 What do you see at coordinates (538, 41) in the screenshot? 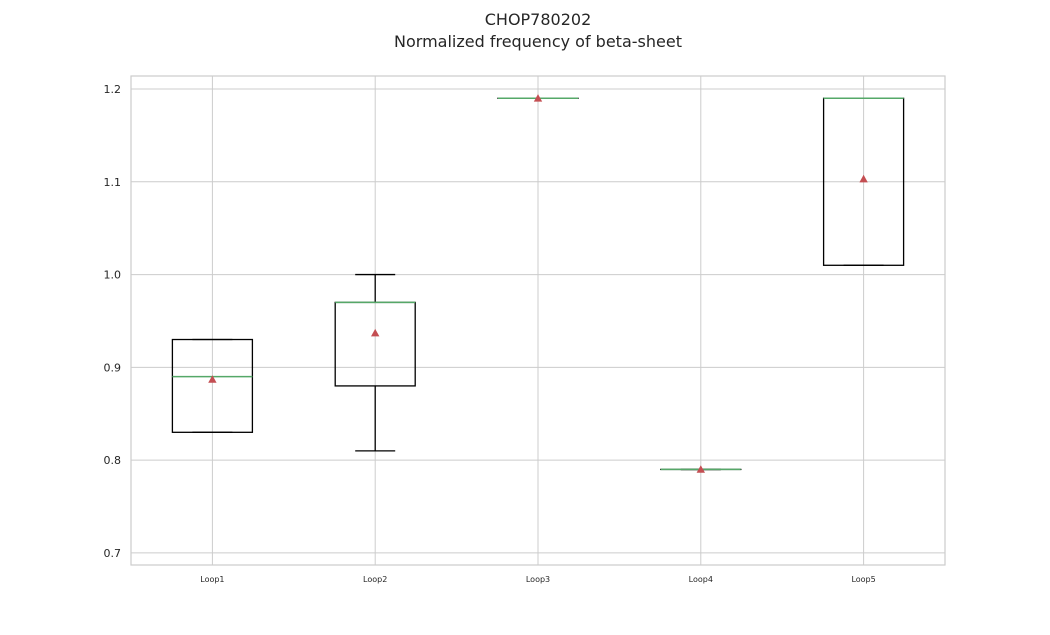
I see `chart-subtitle: Normalized frequency of beta-sheet` at bounding box center [538, 41].